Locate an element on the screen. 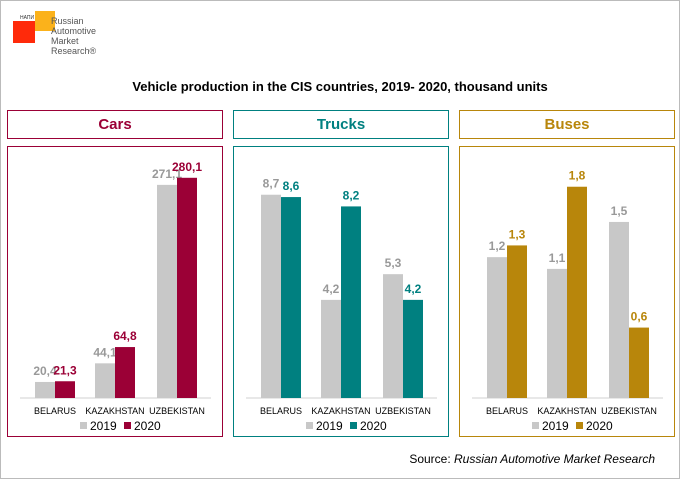  data-label: 20,4 is located at coordinates (45, 371).